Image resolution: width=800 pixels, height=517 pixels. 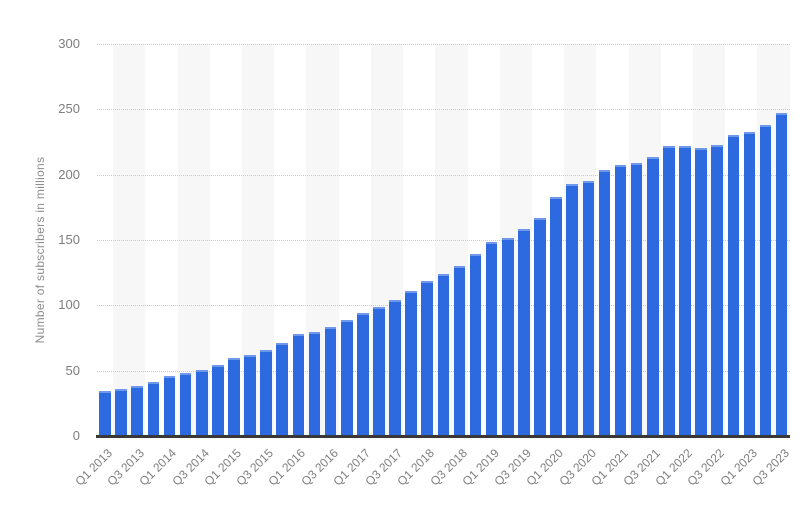 I want to click on y-tick-label: 150, so click(x=69, y=239).